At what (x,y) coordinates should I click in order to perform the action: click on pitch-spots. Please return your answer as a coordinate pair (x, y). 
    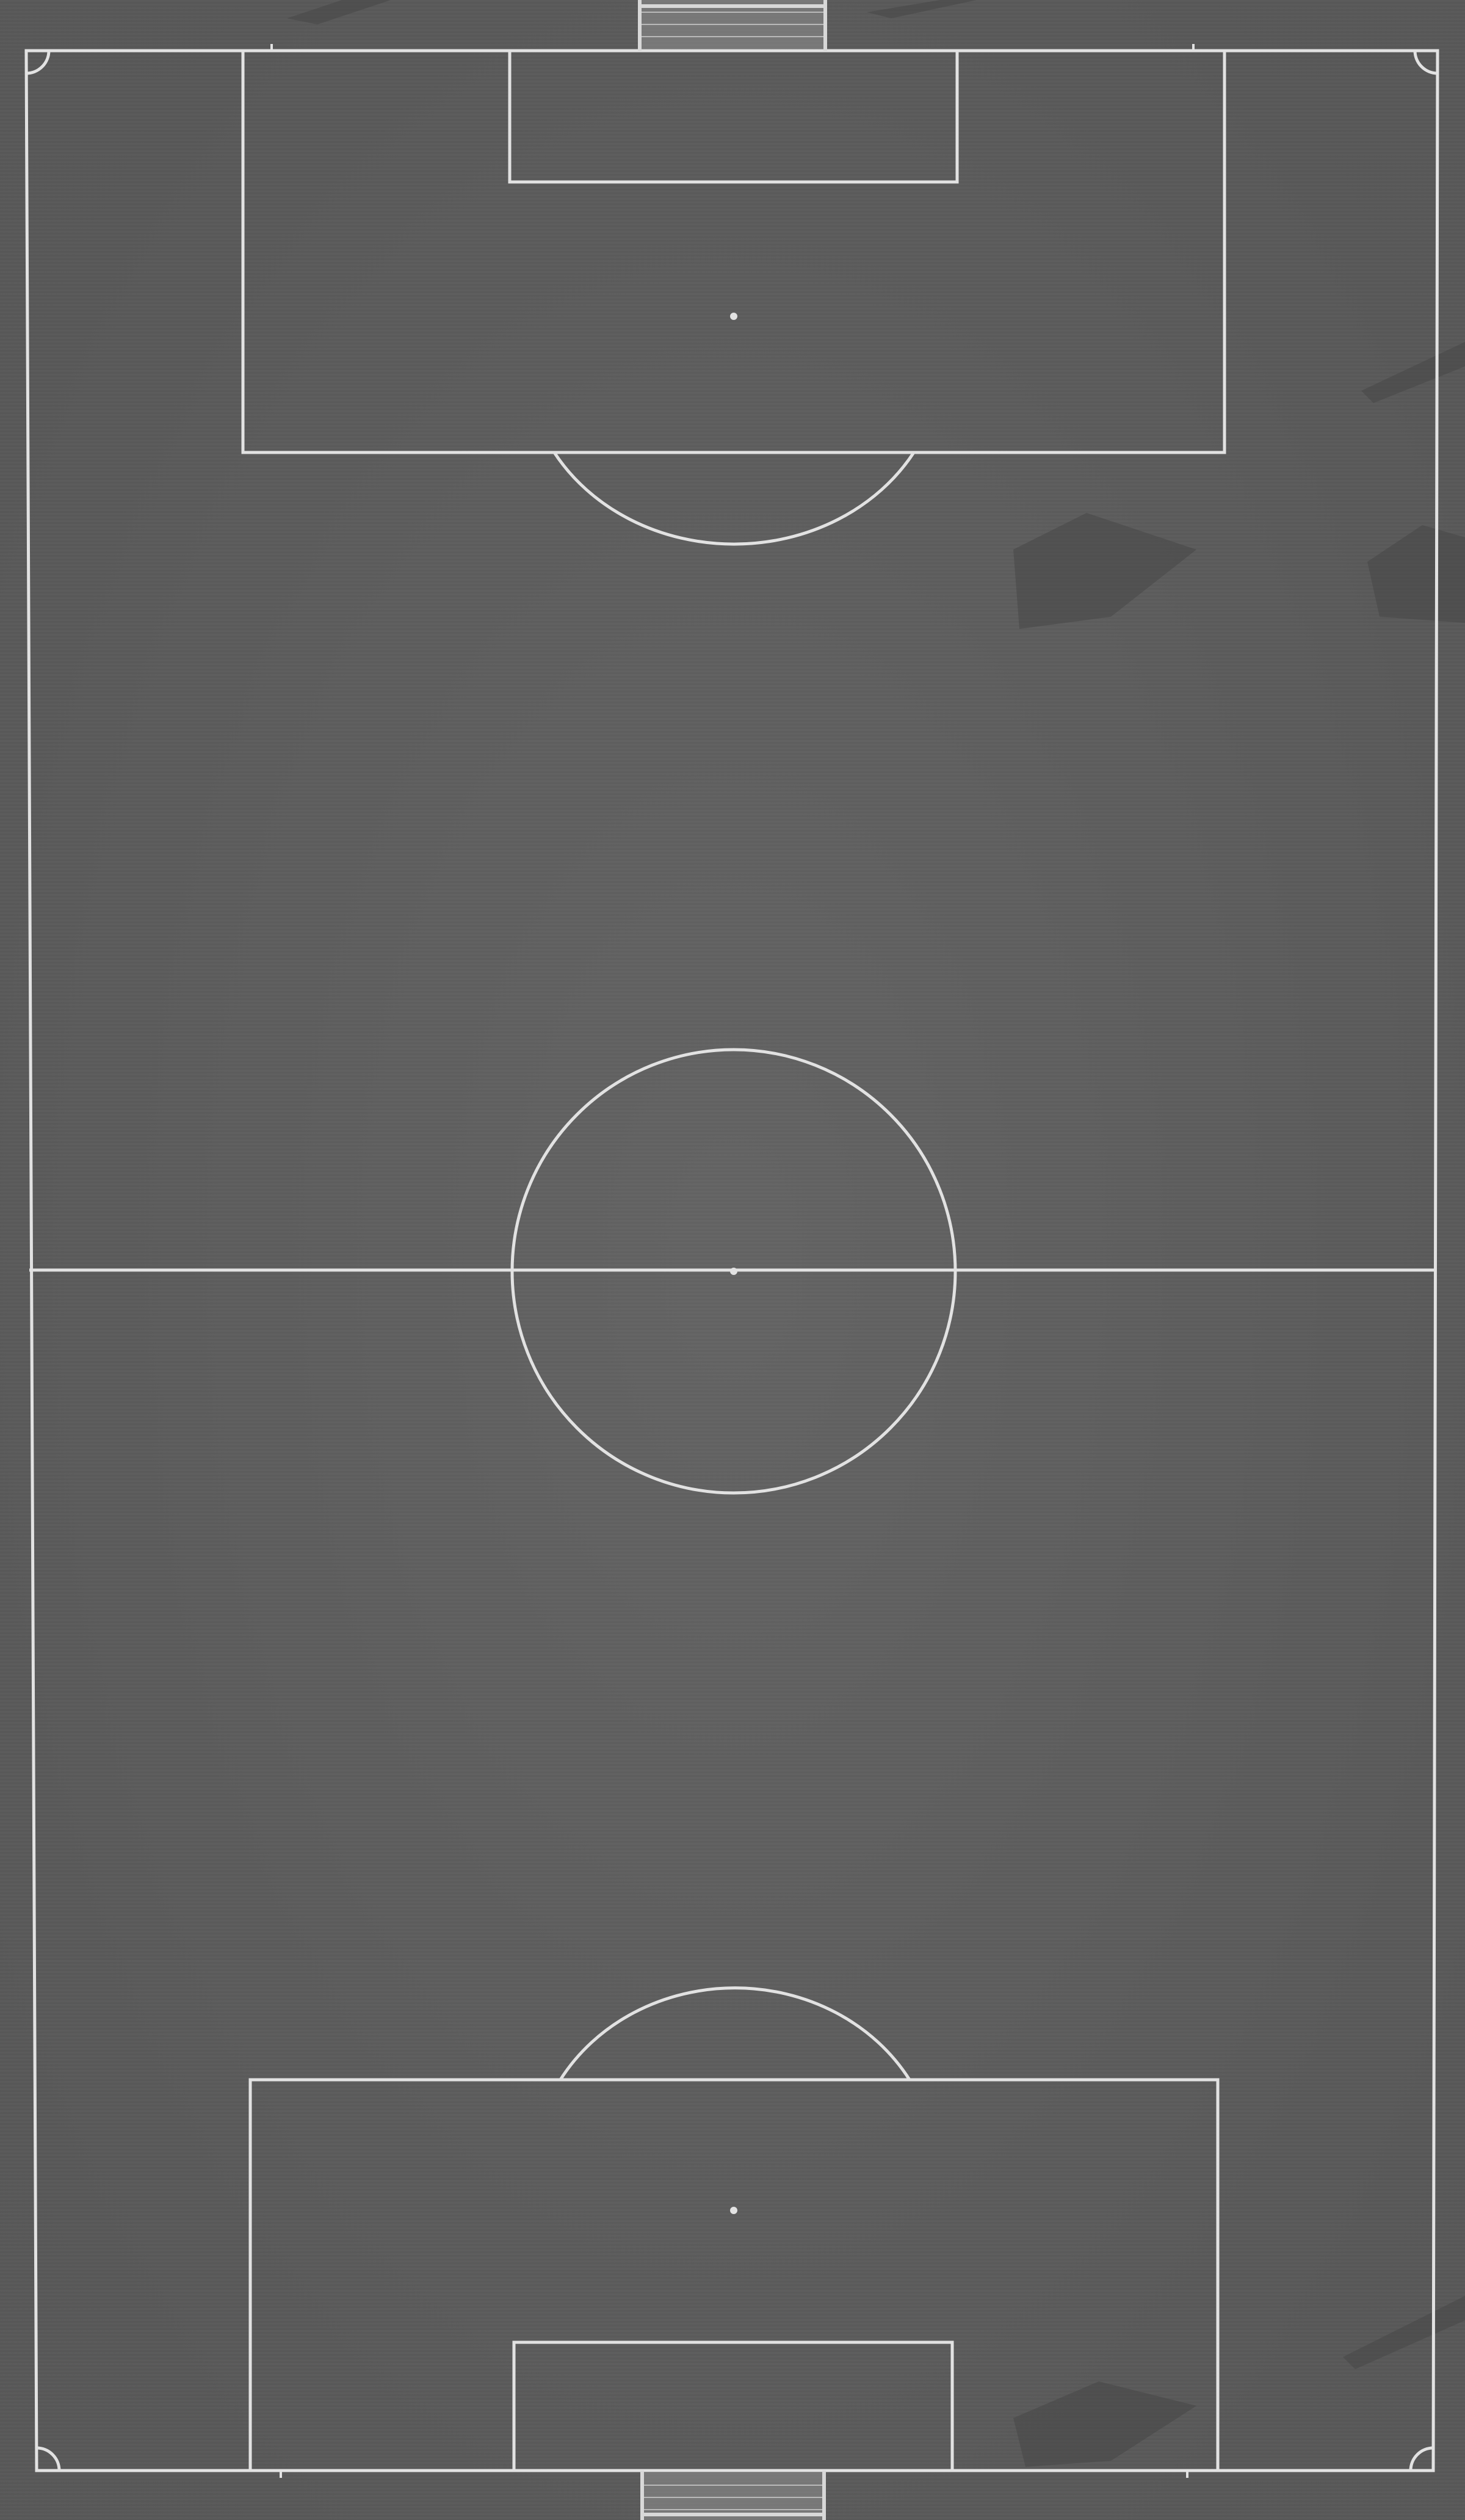
    Looking at the image, I should click on (733, 1263).